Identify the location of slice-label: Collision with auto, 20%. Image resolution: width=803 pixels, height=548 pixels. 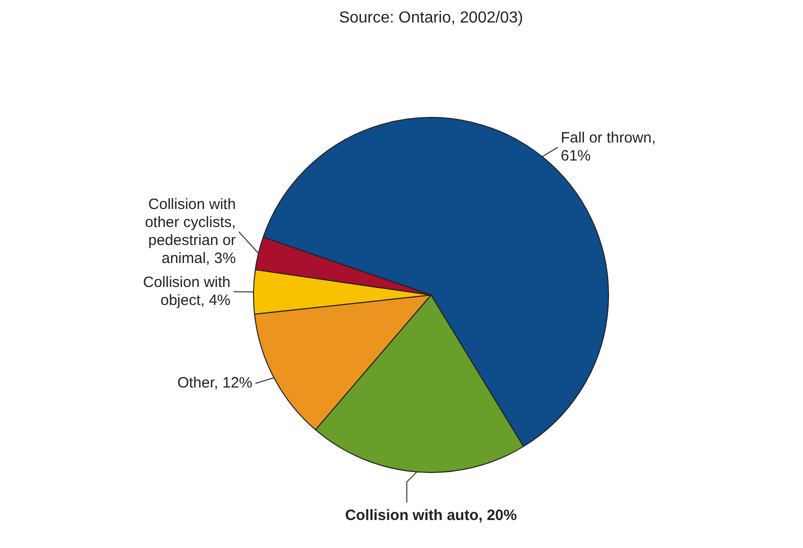
(431, 515).